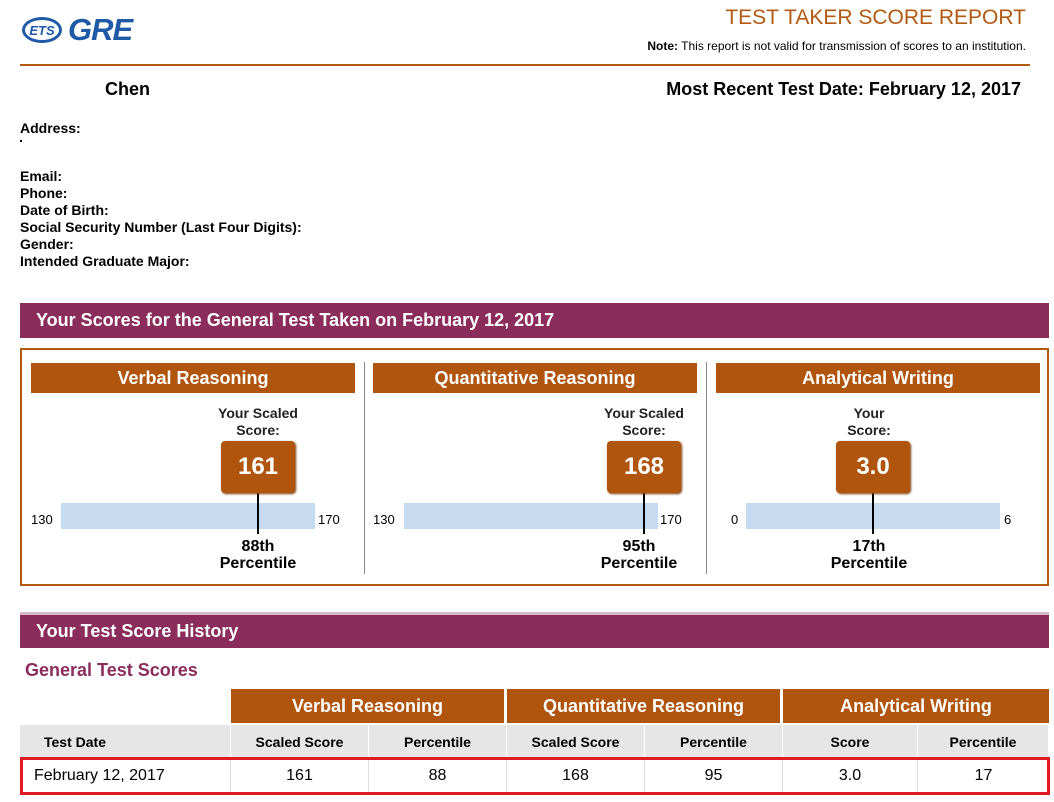 This screenshot has width=1054, height=802. I want to click on history-group-quant: Quantitative Reasoning, so click(643, 706).